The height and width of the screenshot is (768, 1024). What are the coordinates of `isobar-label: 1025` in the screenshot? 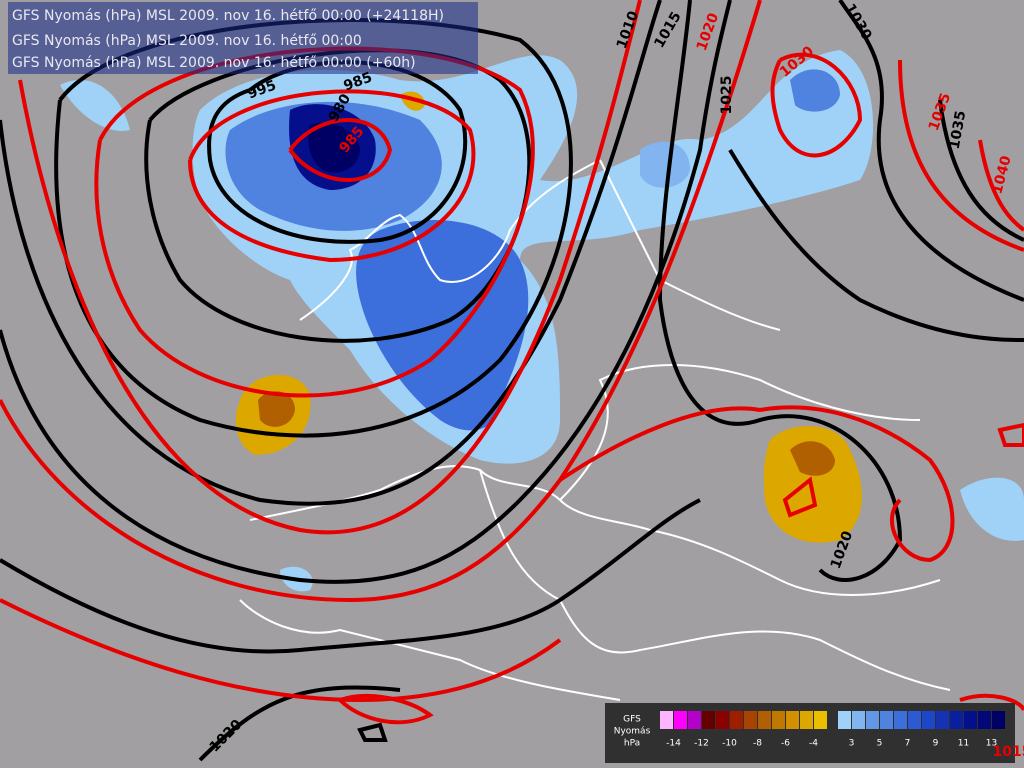 It's located at (727, 95).